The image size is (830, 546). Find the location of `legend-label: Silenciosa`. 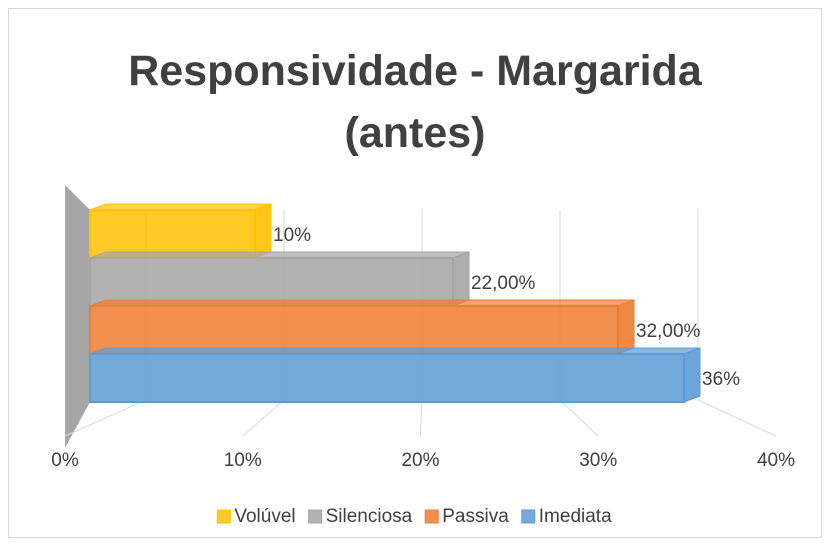

legend-label: Silenciosa is located at coordinates (369, 516).